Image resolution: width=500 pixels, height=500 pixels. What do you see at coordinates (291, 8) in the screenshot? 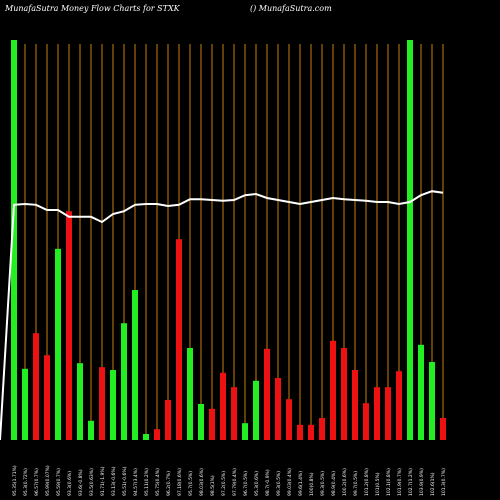
I see `site-credit: () MunafaSutra.com` at bounding box center [291, 8].